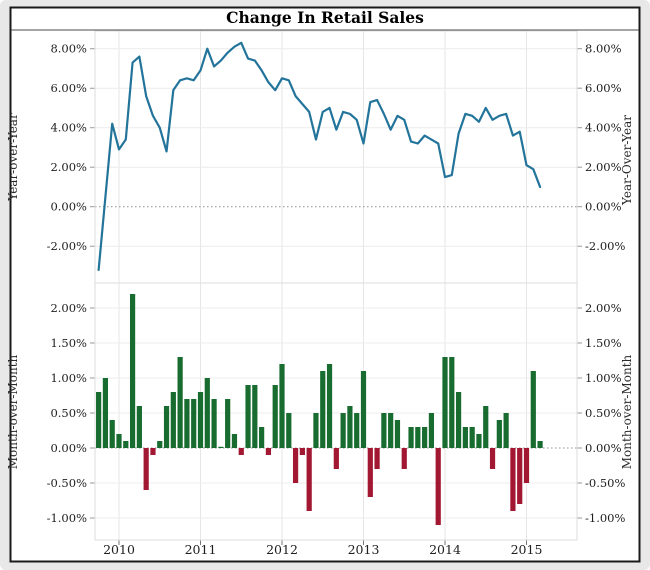 Image resolution: width=650 pixels, height=570 pixels. What do you see at coordinates (603, 88) in the screenshot?
I see `y-tick-label-right: 6.00%` at bounding box center [603, 88].